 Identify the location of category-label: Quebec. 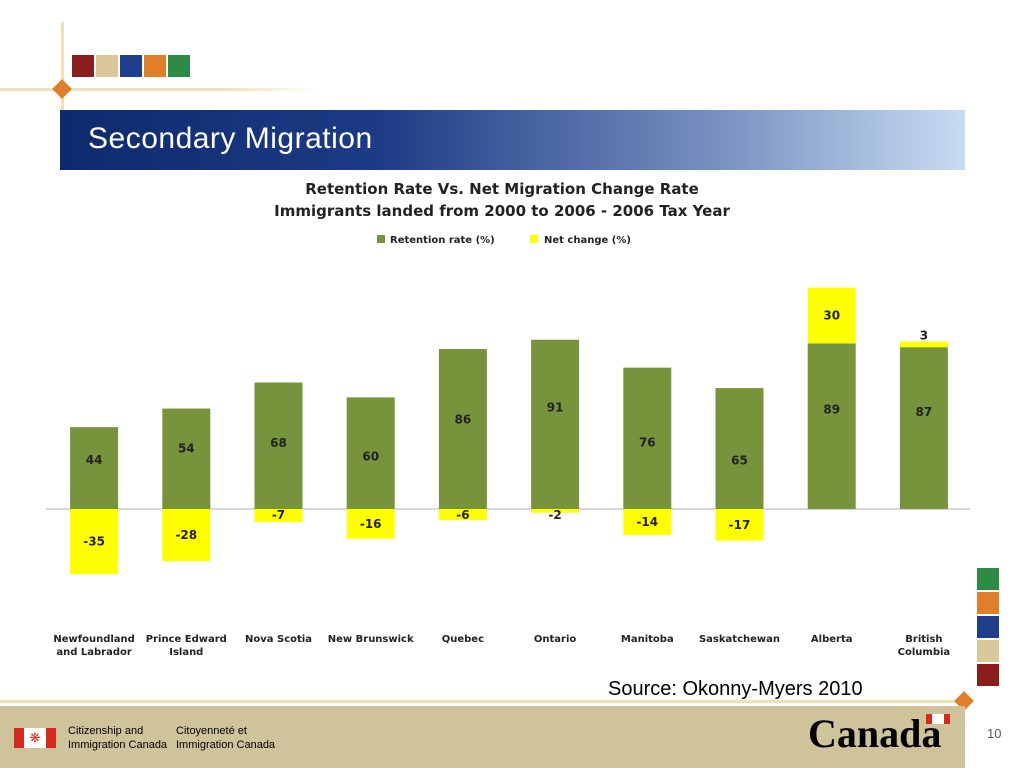
(463, 639).